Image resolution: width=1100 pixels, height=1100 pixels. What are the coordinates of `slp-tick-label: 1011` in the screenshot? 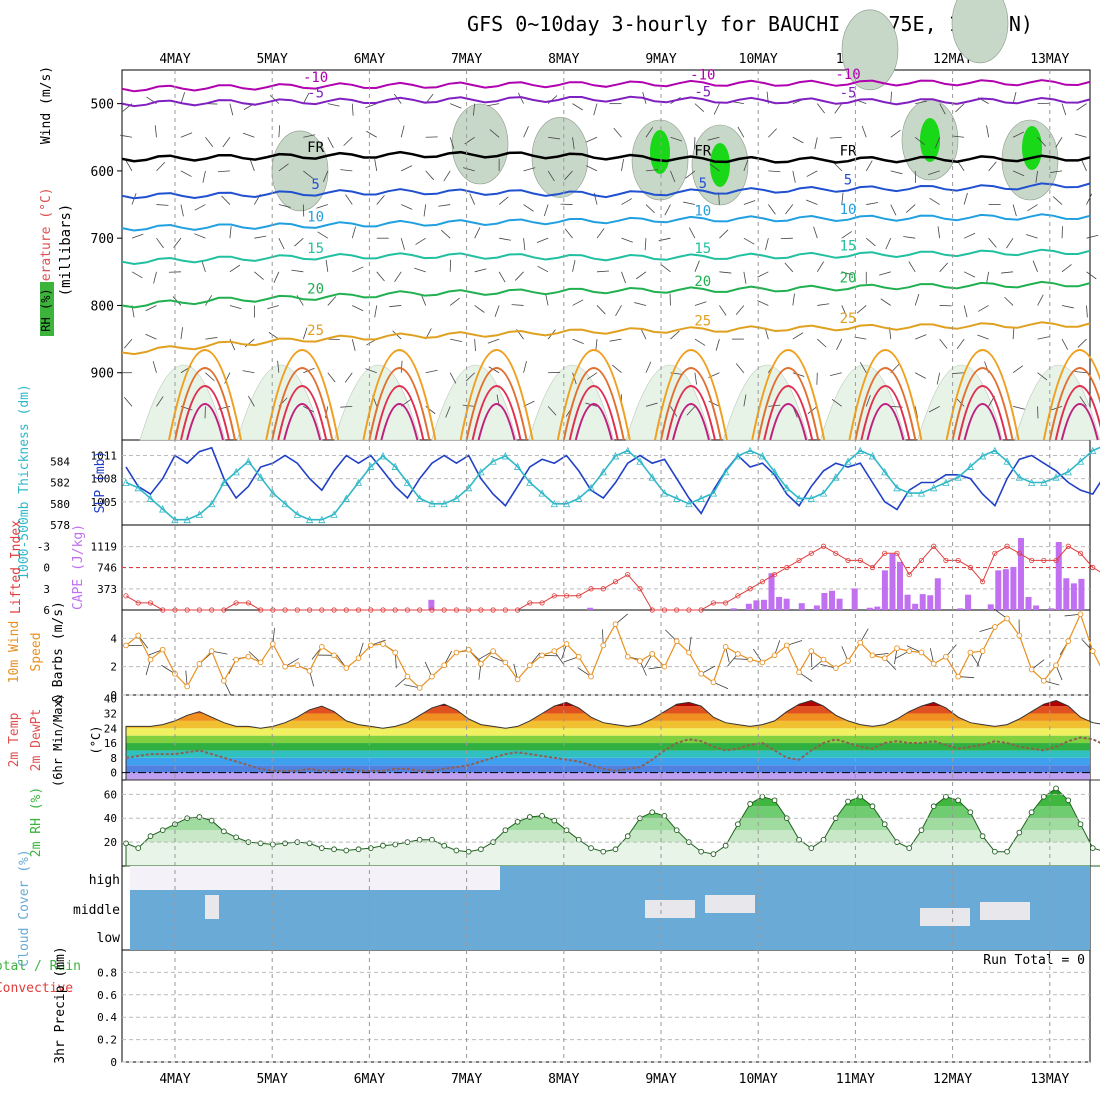 It's located at (104, 455).